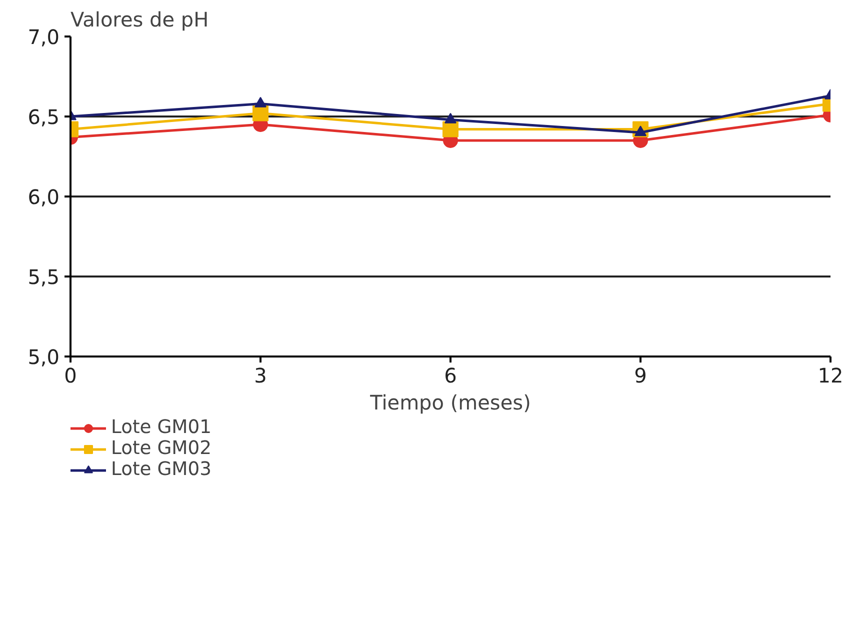 This screenshot has width=862, height=623. I want to click on x-tick-label: 3, so click(260, 376).